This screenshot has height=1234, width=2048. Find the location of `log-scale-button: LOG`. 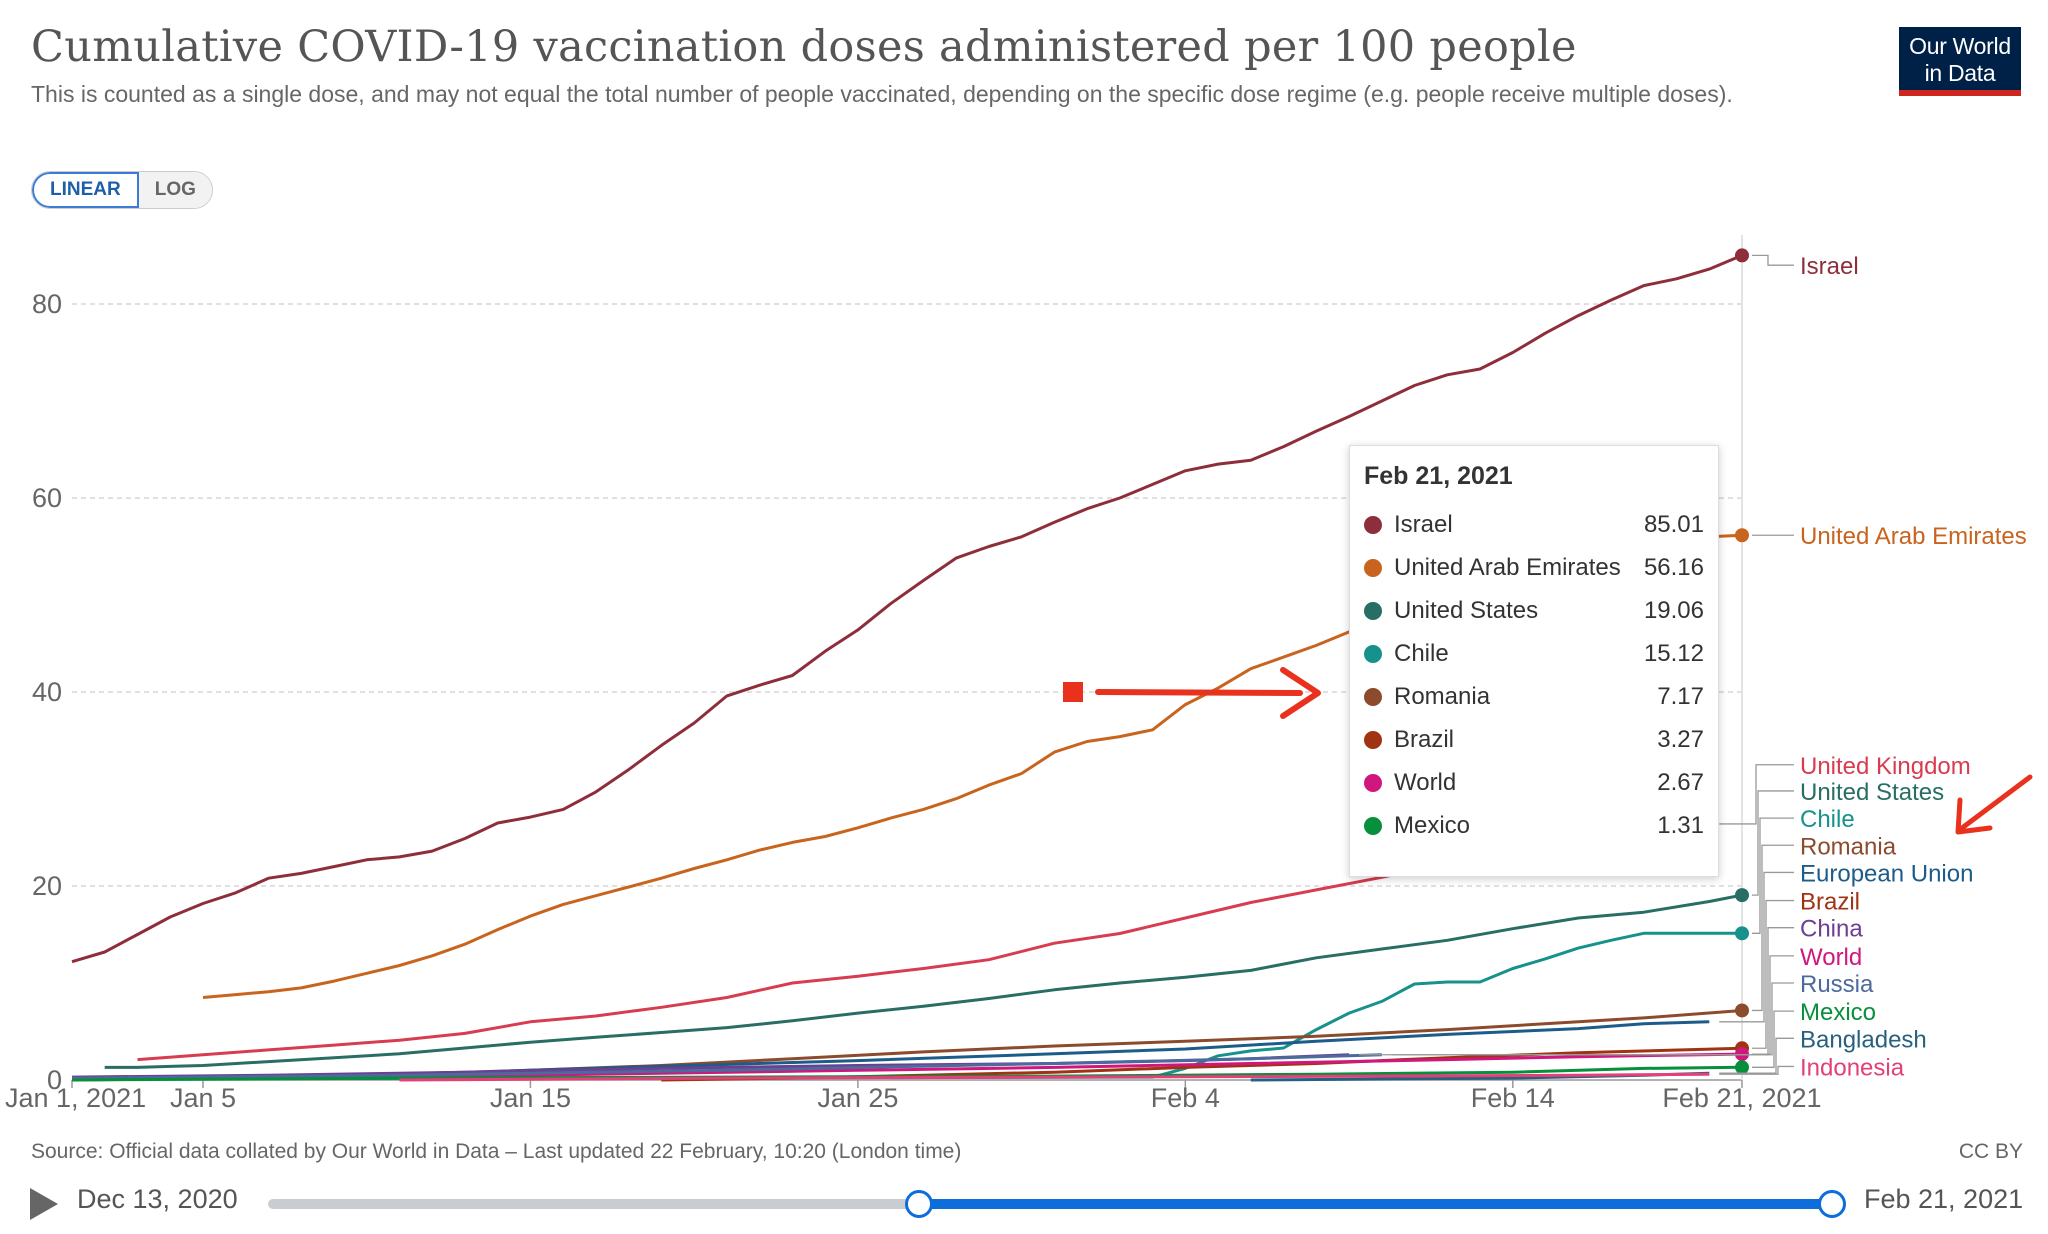

log-scale-button: LOG is located at coordinates (175, 190).